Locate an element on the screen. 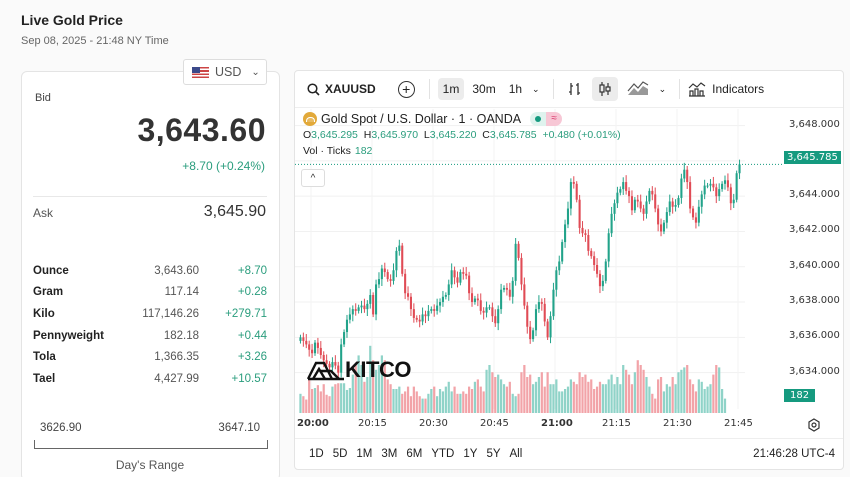 The height and width of the screenshot is (477, 850). compare-symbol-button: + is located at coordinates (406, 89).